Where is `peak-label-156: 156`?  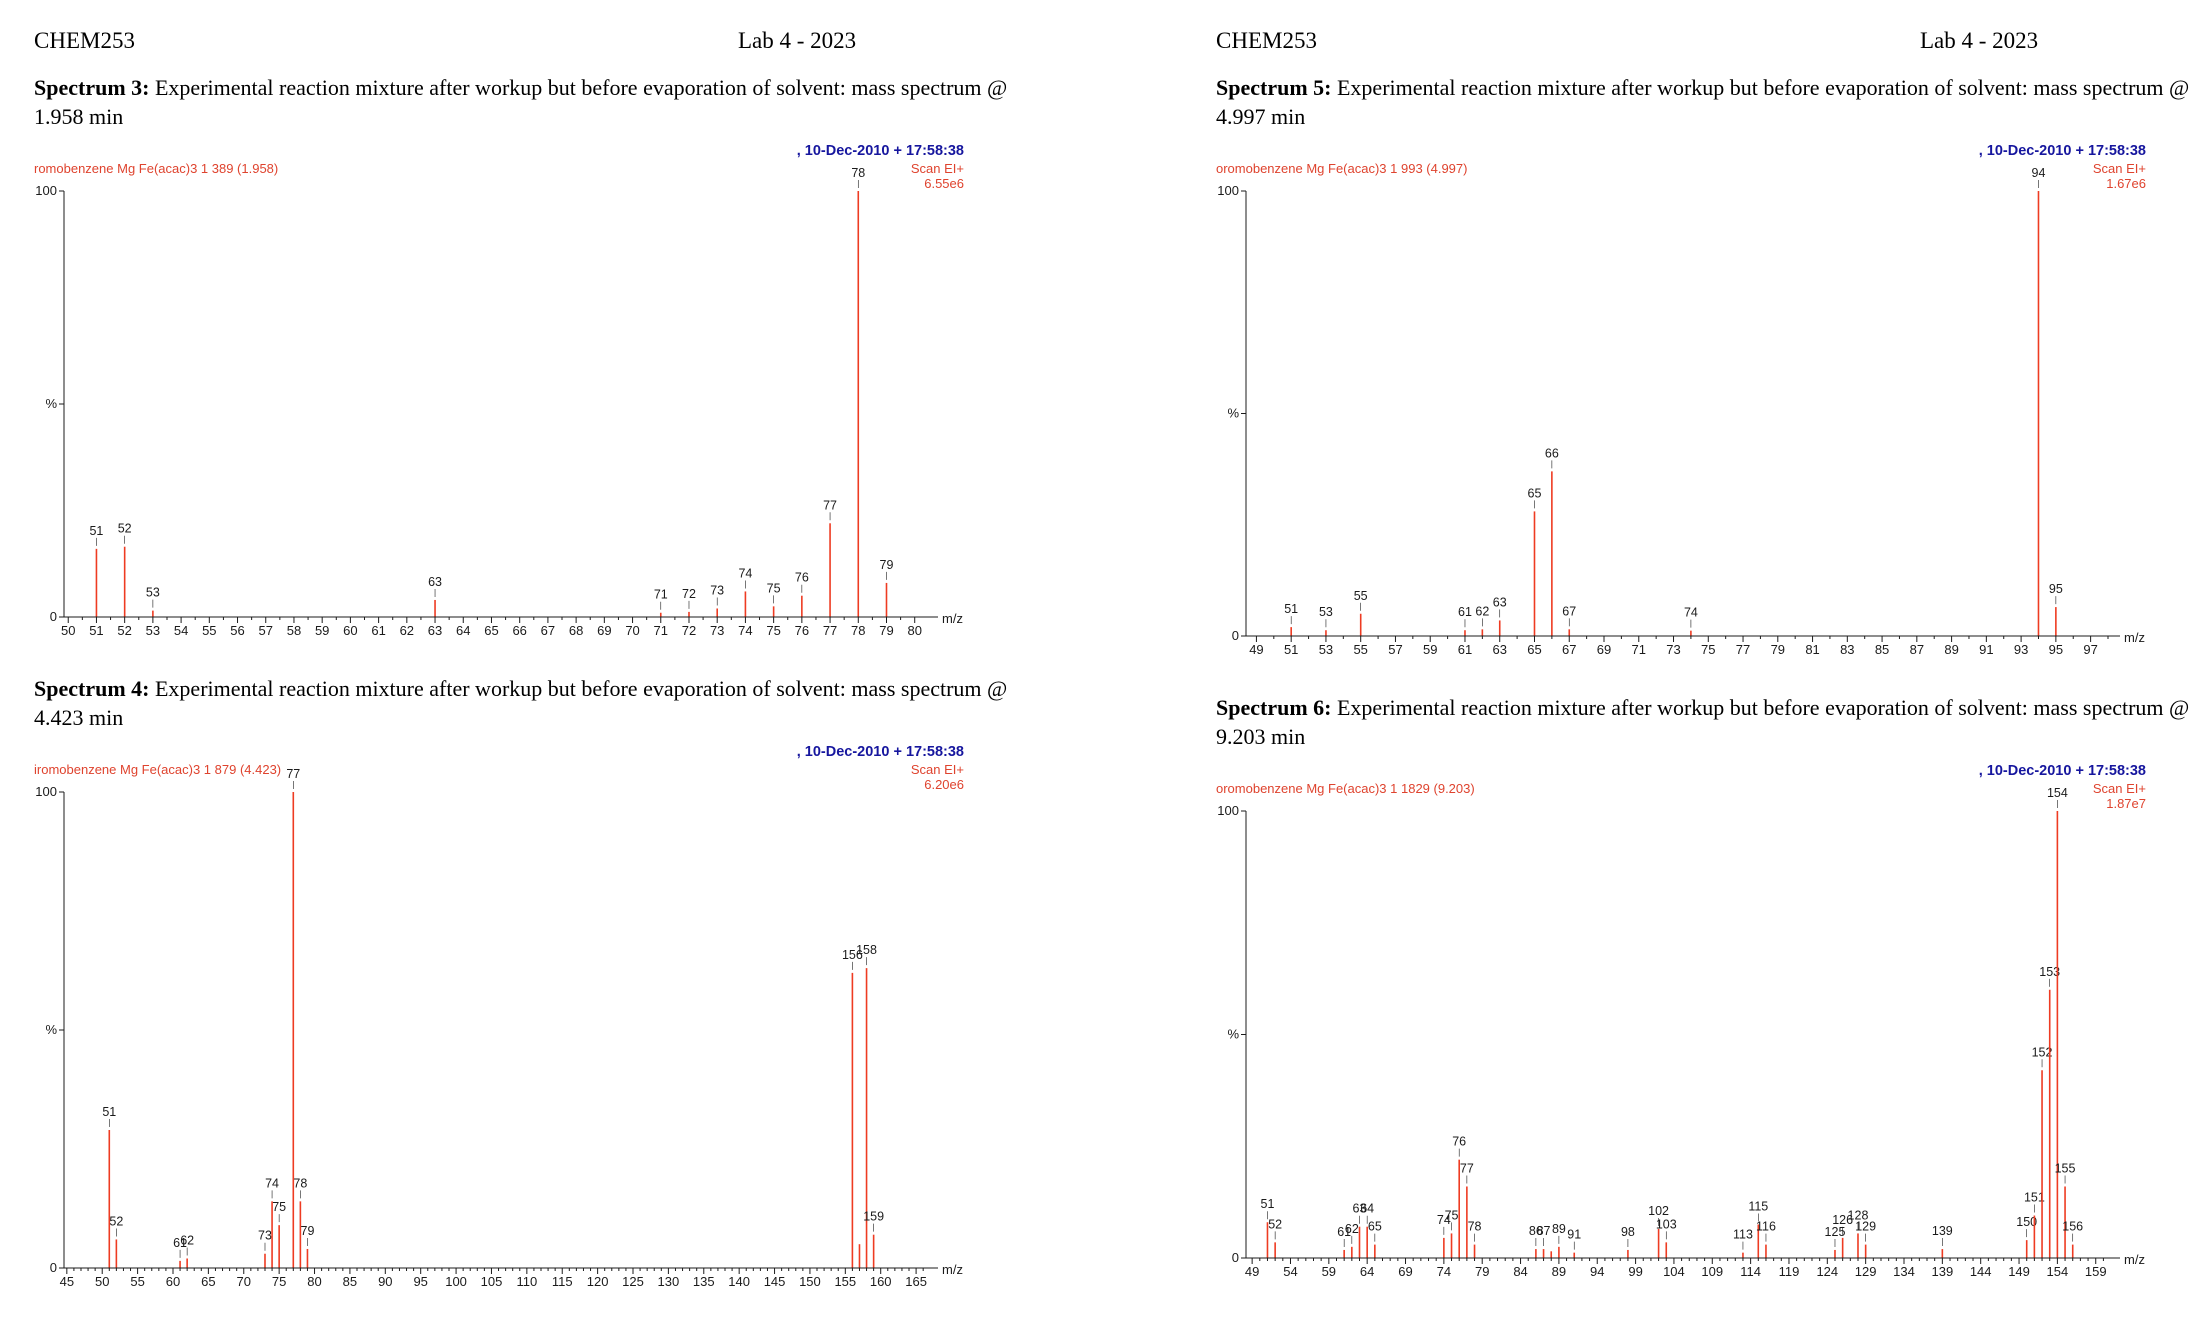 peak-label-156: 156 is located at coordinates (2072, 1227).